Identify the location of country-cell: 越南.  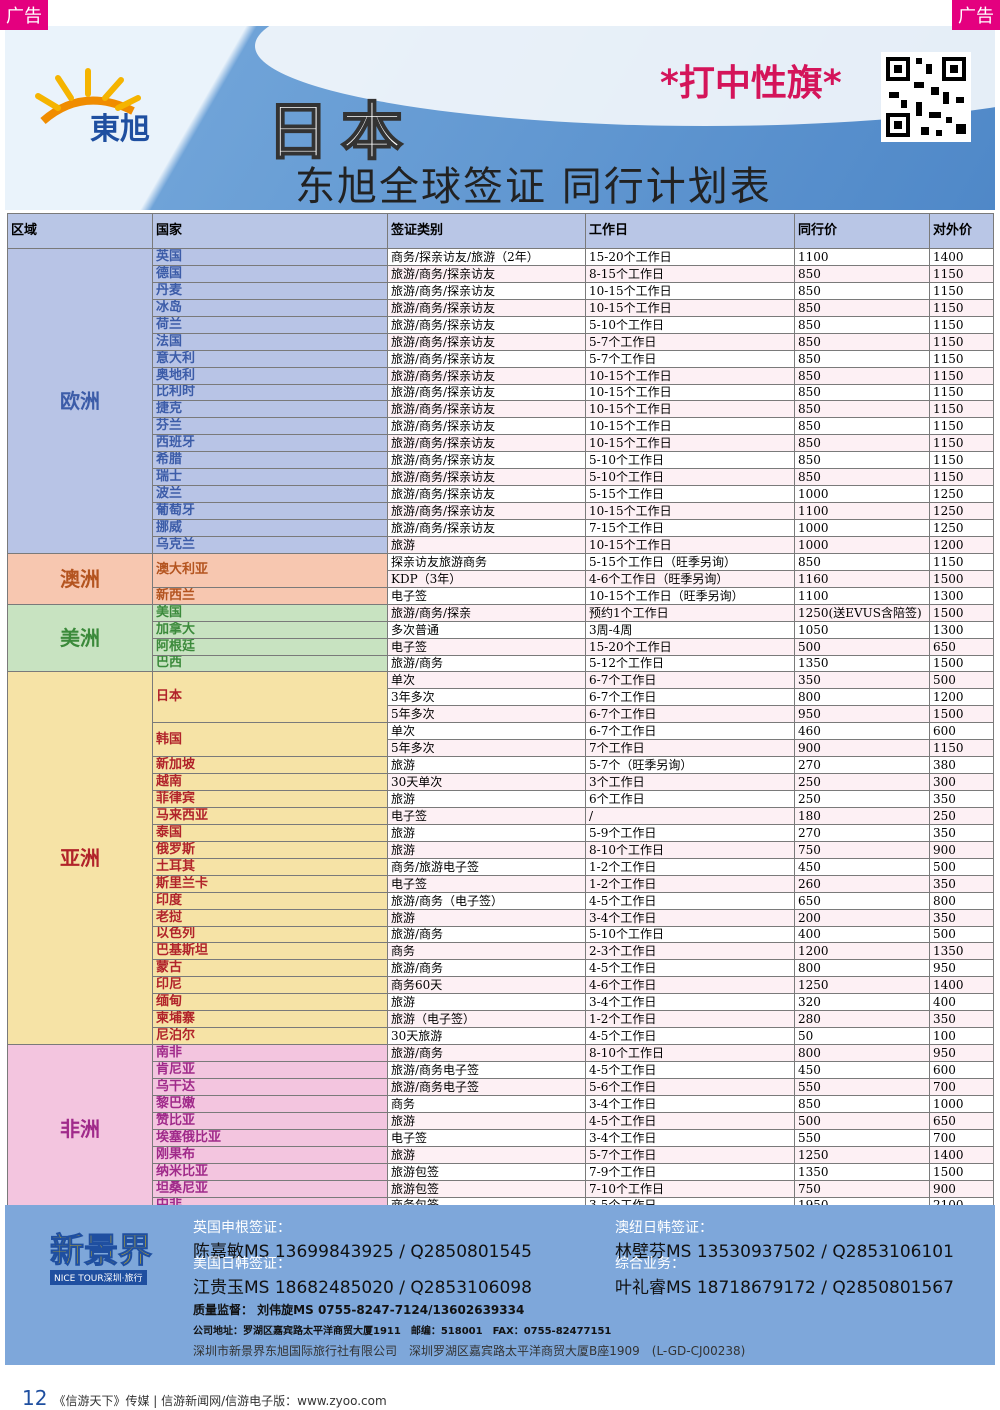
(270, 782).